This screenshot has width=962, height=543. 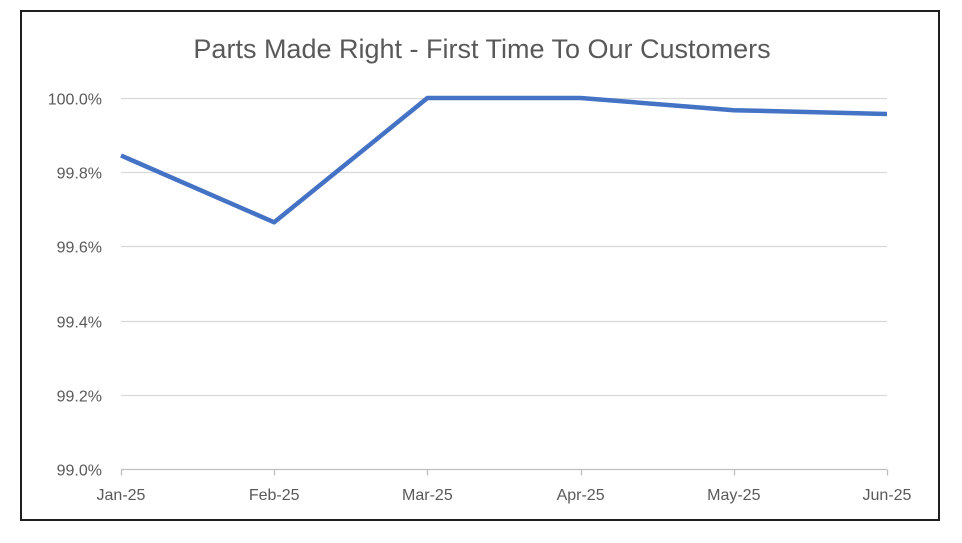 What do you see at coordinates (733, 495) in the screenshot?
I see `x-tick-label: May-25` at bounding box center [733, 495].